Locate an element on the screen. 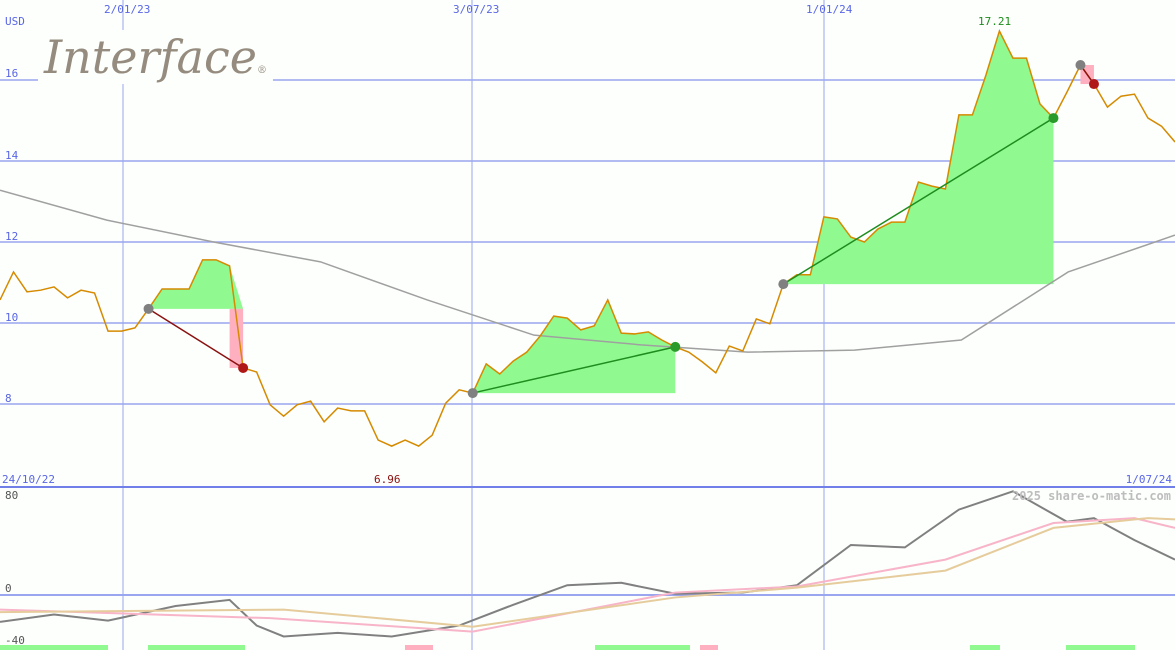  trade-loss-area is located at coordinates (236, 338).